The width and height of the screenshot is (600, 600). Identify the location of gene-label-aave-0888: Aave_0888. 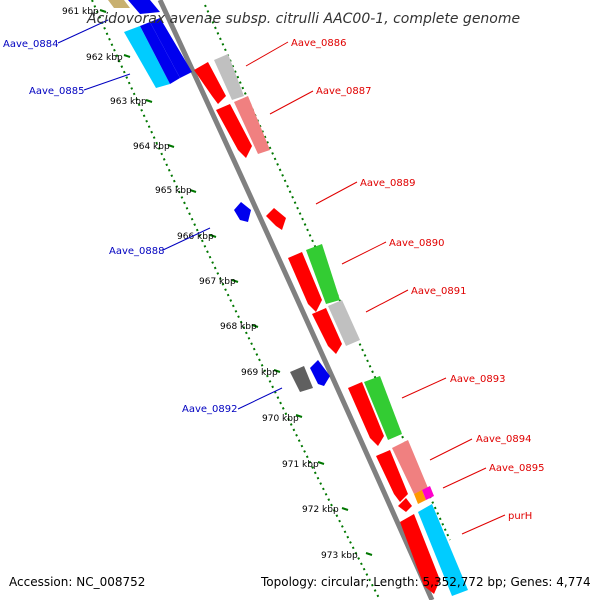
(137, 251).